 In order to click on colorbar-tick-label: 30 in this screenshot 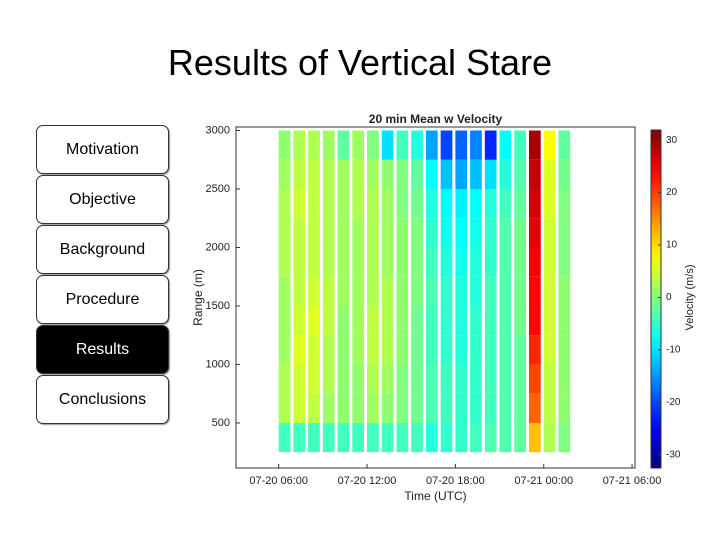, I will do `click(672, 140)`.